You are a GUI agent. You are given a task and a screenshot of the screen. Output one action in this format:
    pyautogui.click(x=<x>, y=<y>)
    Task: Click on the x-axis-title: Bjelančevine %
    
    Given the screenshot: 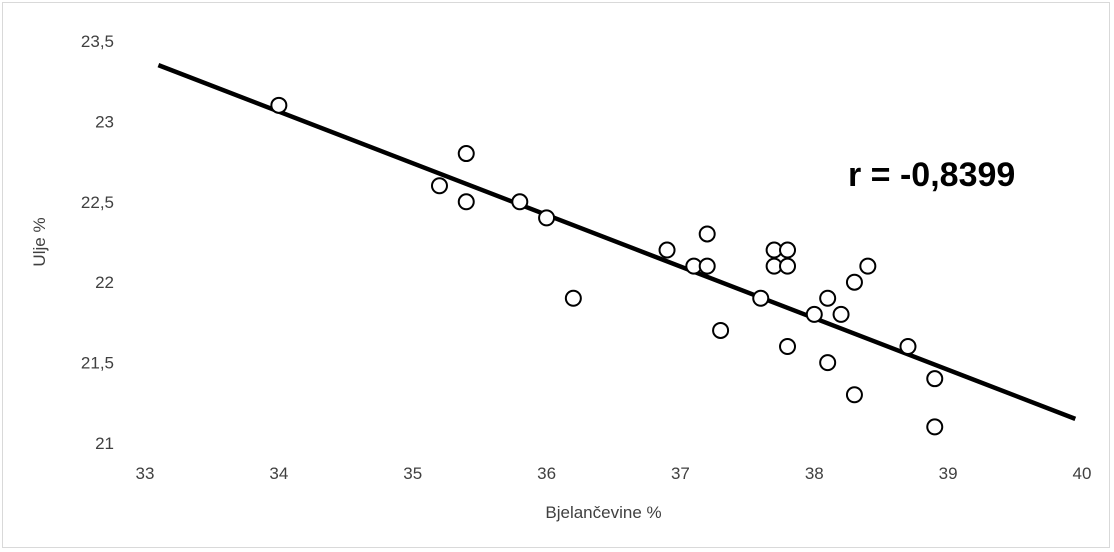 What is the action you would take?
    pyautogui.click(x=603, y=512)
    